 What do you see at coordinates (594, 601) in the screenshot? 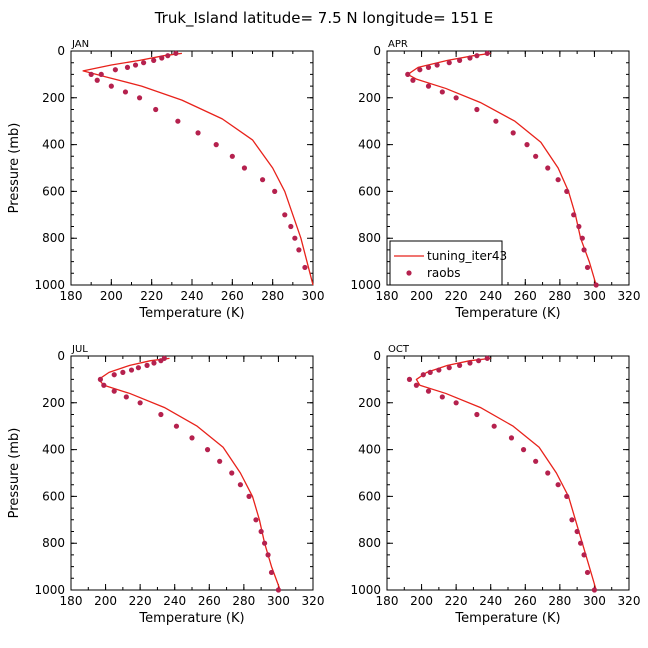
I see `oct-x-tick-label-300: 300` at bounding box center [594, 601].